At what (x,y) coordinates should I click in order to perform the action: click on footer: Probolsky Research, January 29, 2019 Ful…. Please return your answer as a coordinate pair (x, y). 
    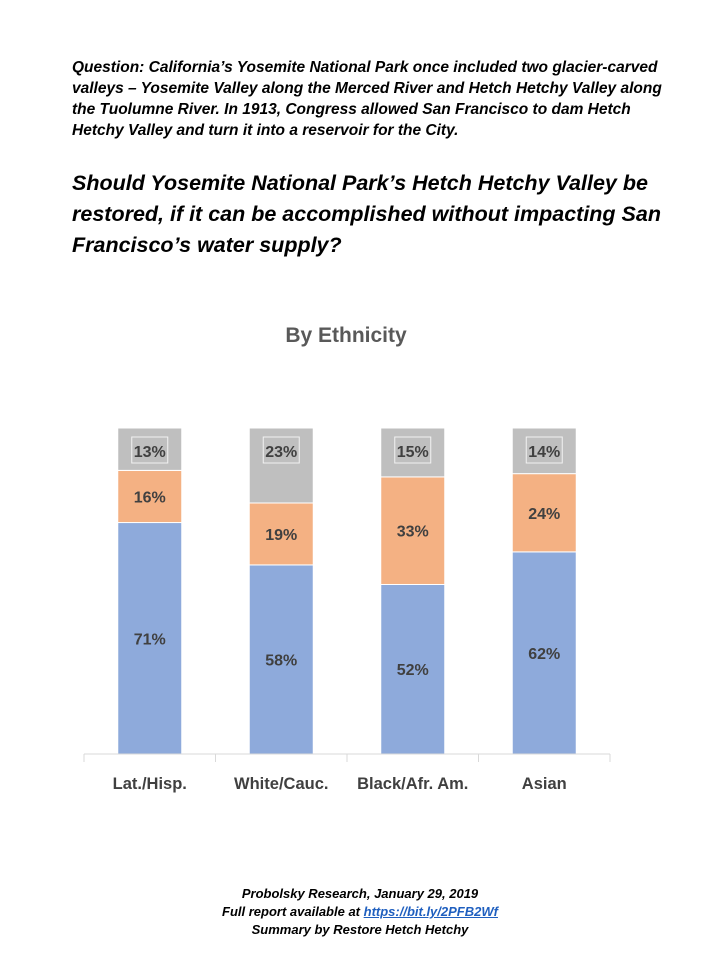
    Looking at the image, I should click on (360, 912).